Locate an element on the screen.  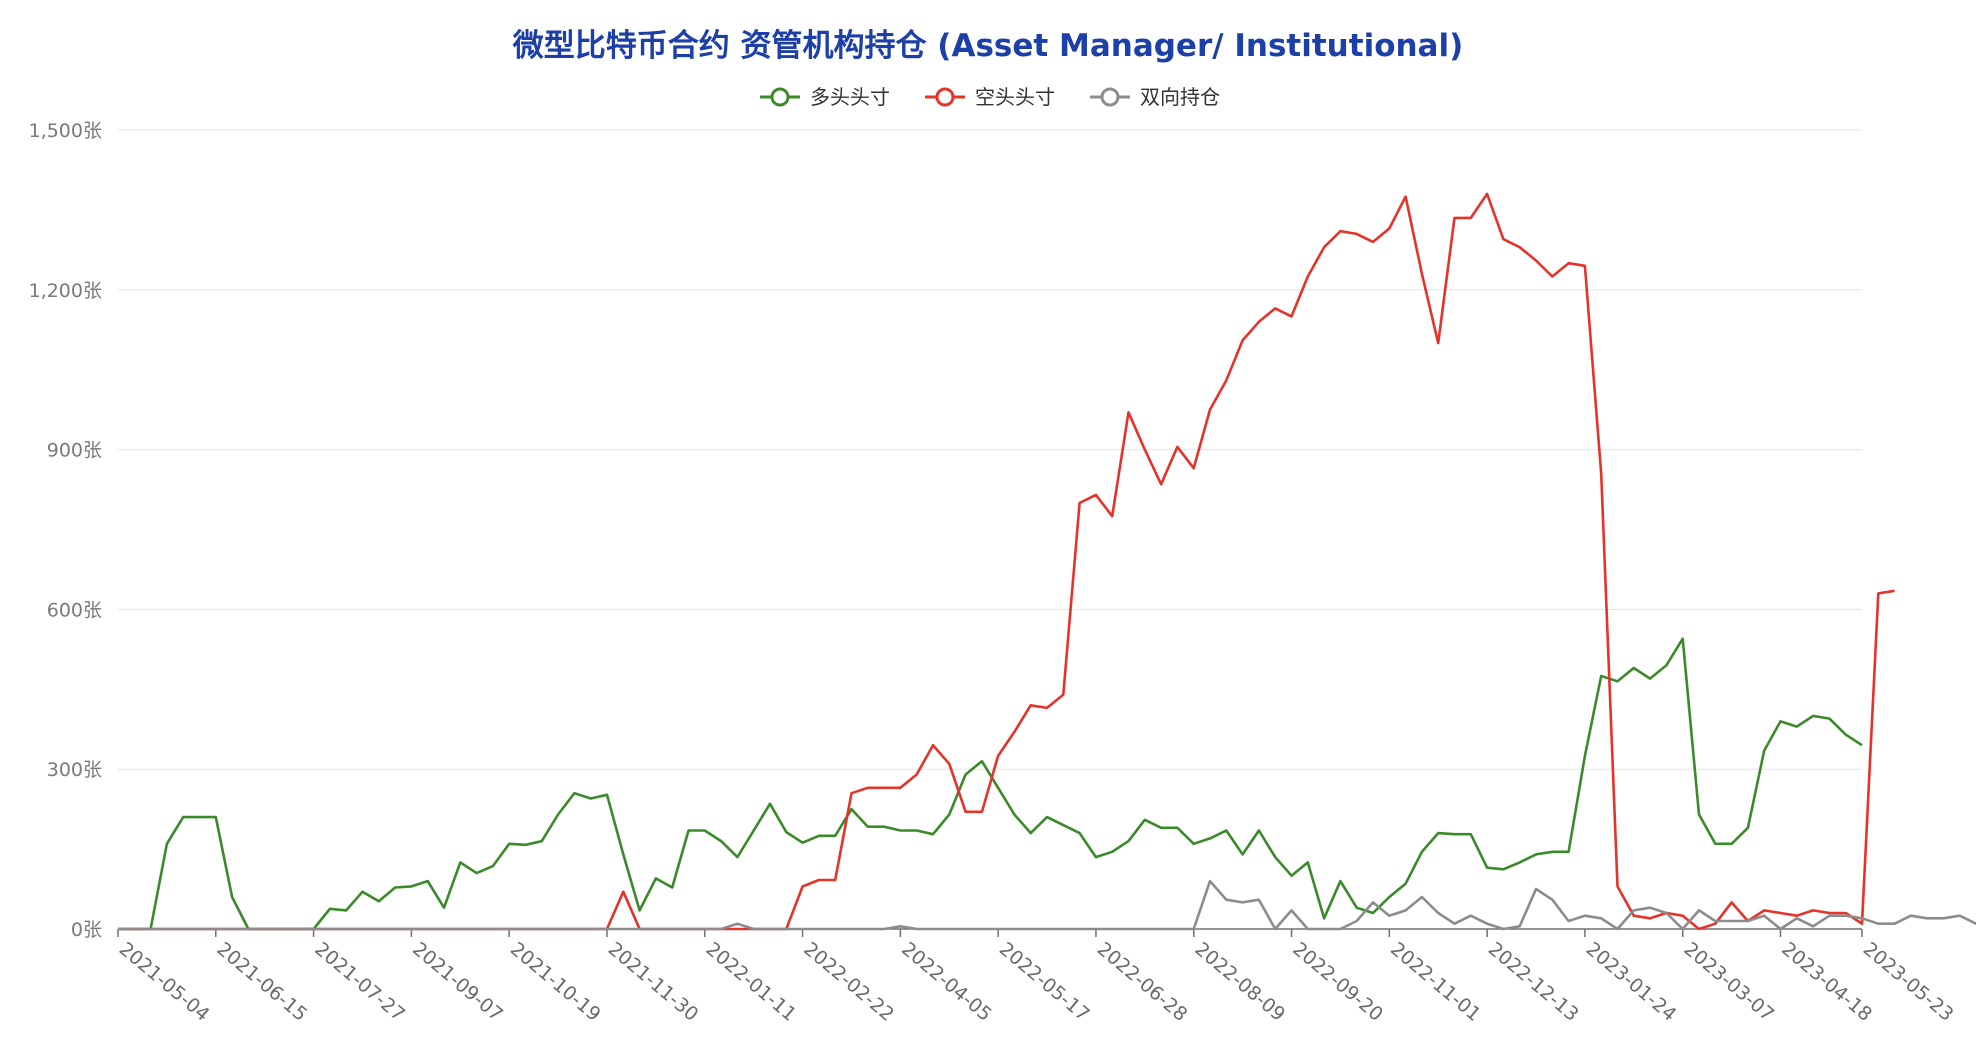
x-tick-label: 2022-12-13 is located at coordinates (1533, 982).